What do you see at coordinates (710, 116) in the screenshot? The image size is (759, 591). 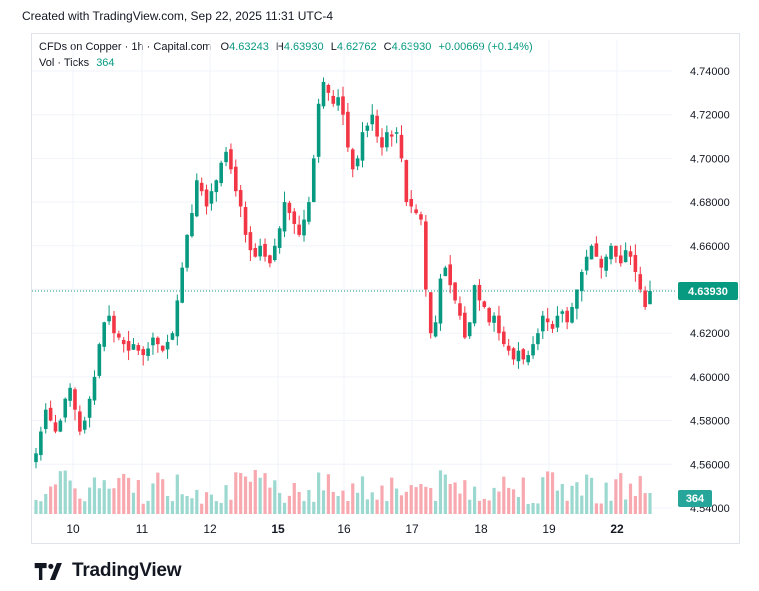 I see `price-tick-label: 4.72000` at bounding box center [710, 116].